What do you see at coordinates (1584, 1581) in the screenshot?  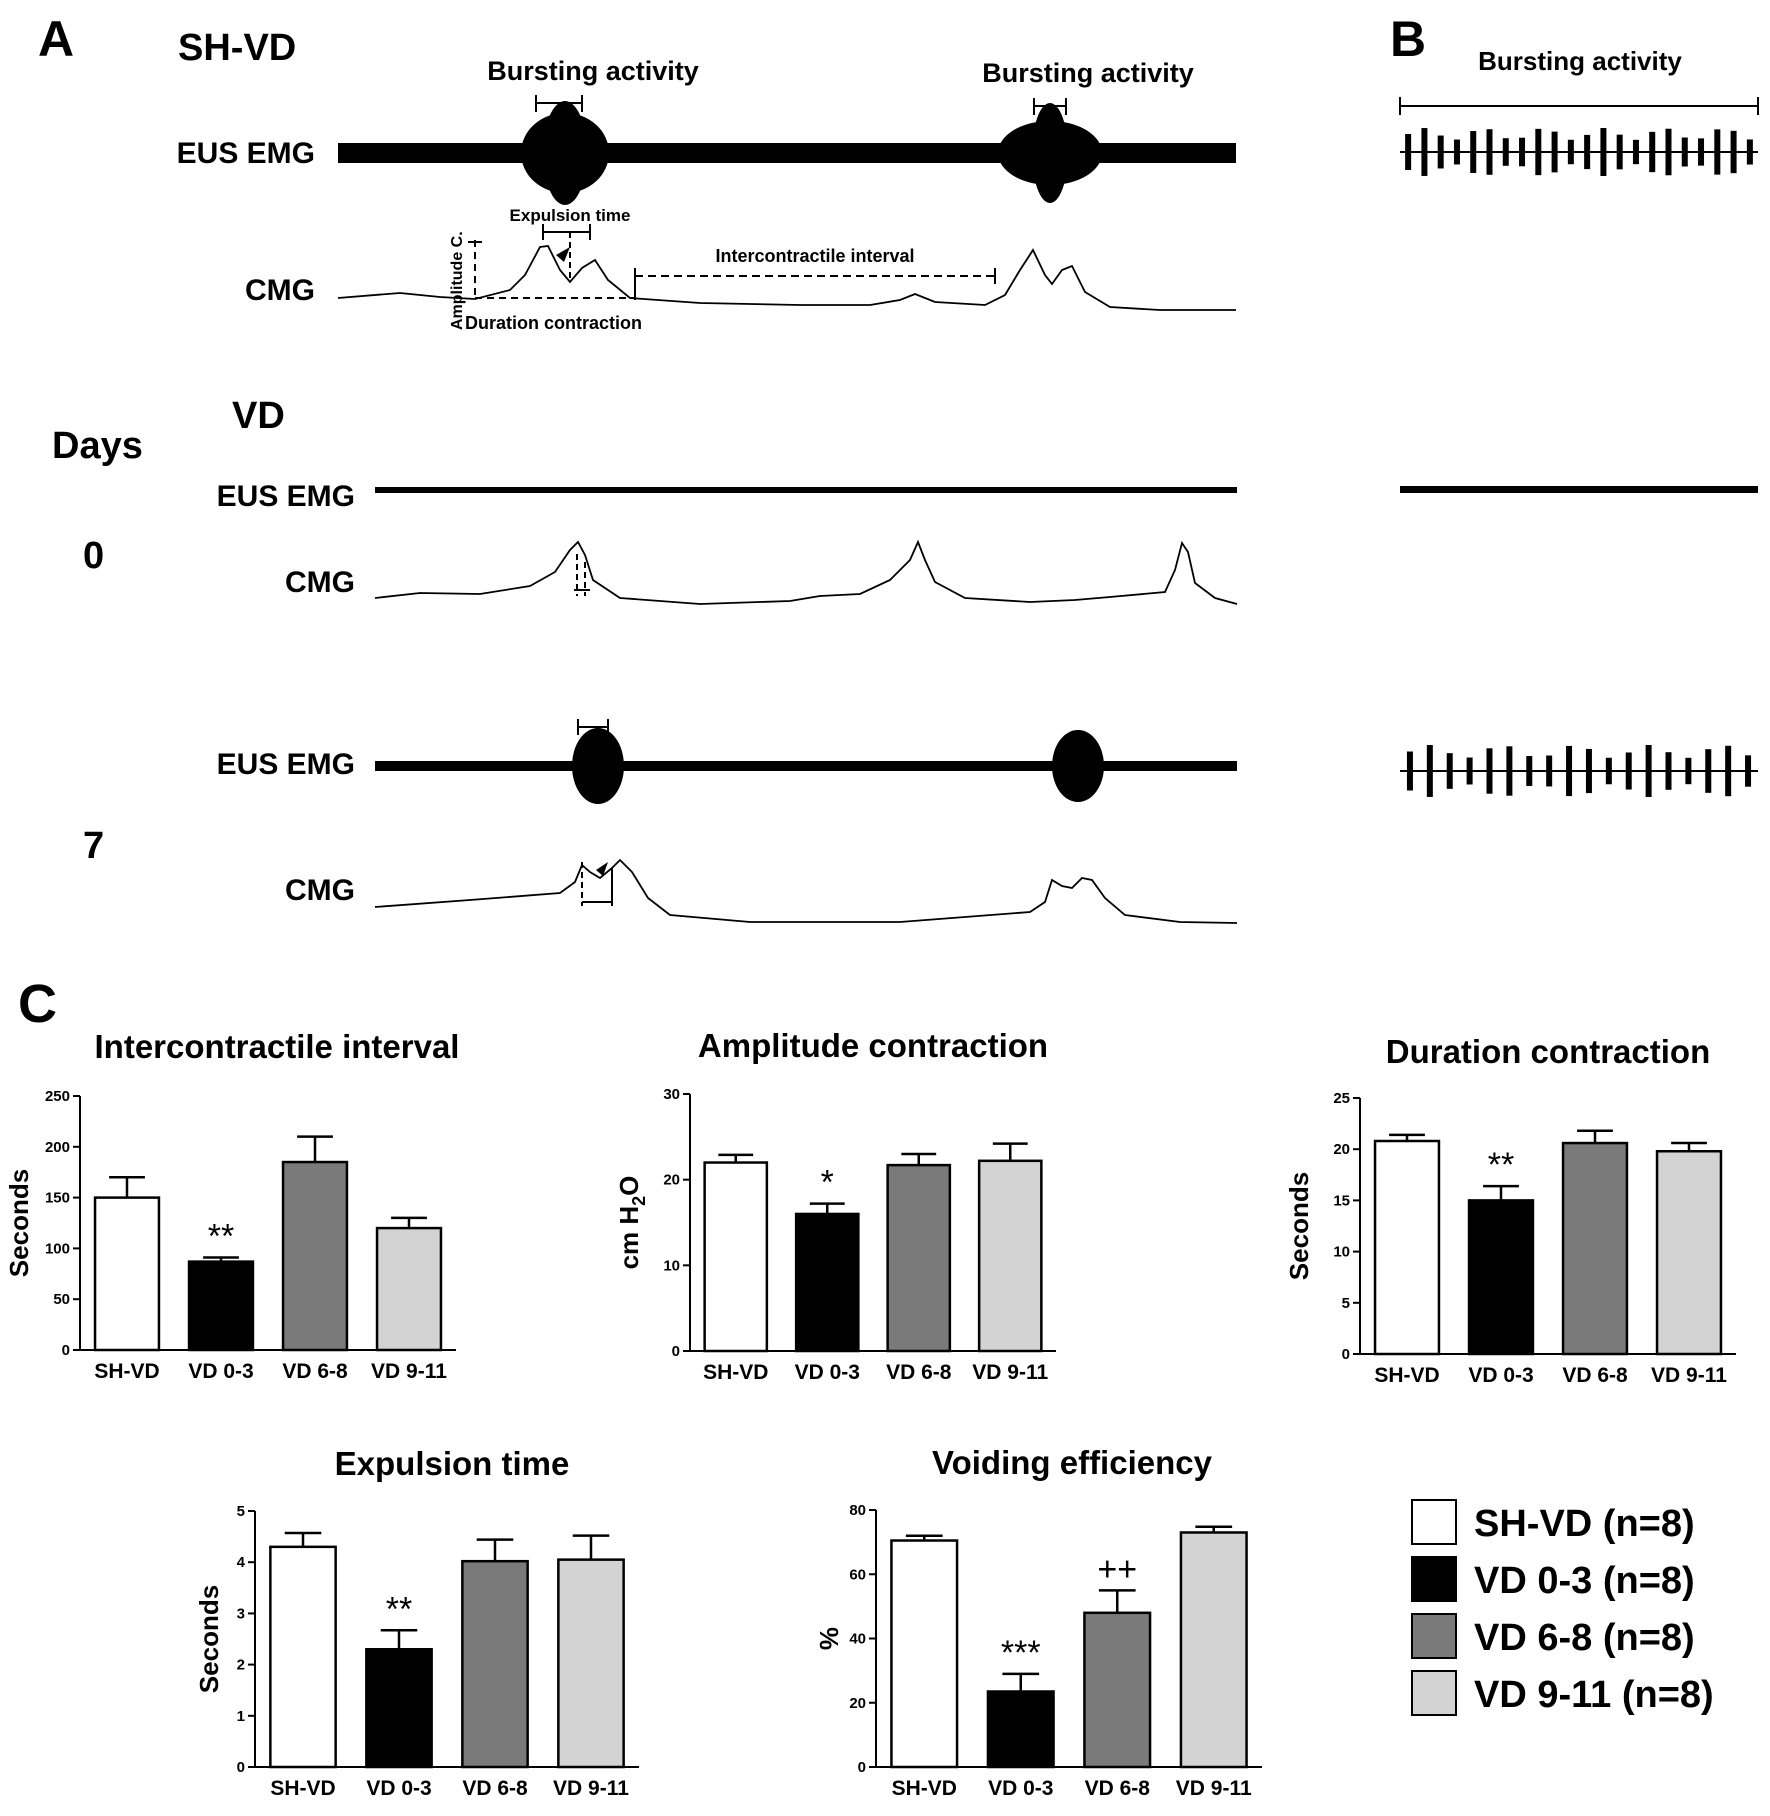 I see `legend-label-vd-0-3: VD 0-3 (n=8)` at bounding box center [1584, 1581].